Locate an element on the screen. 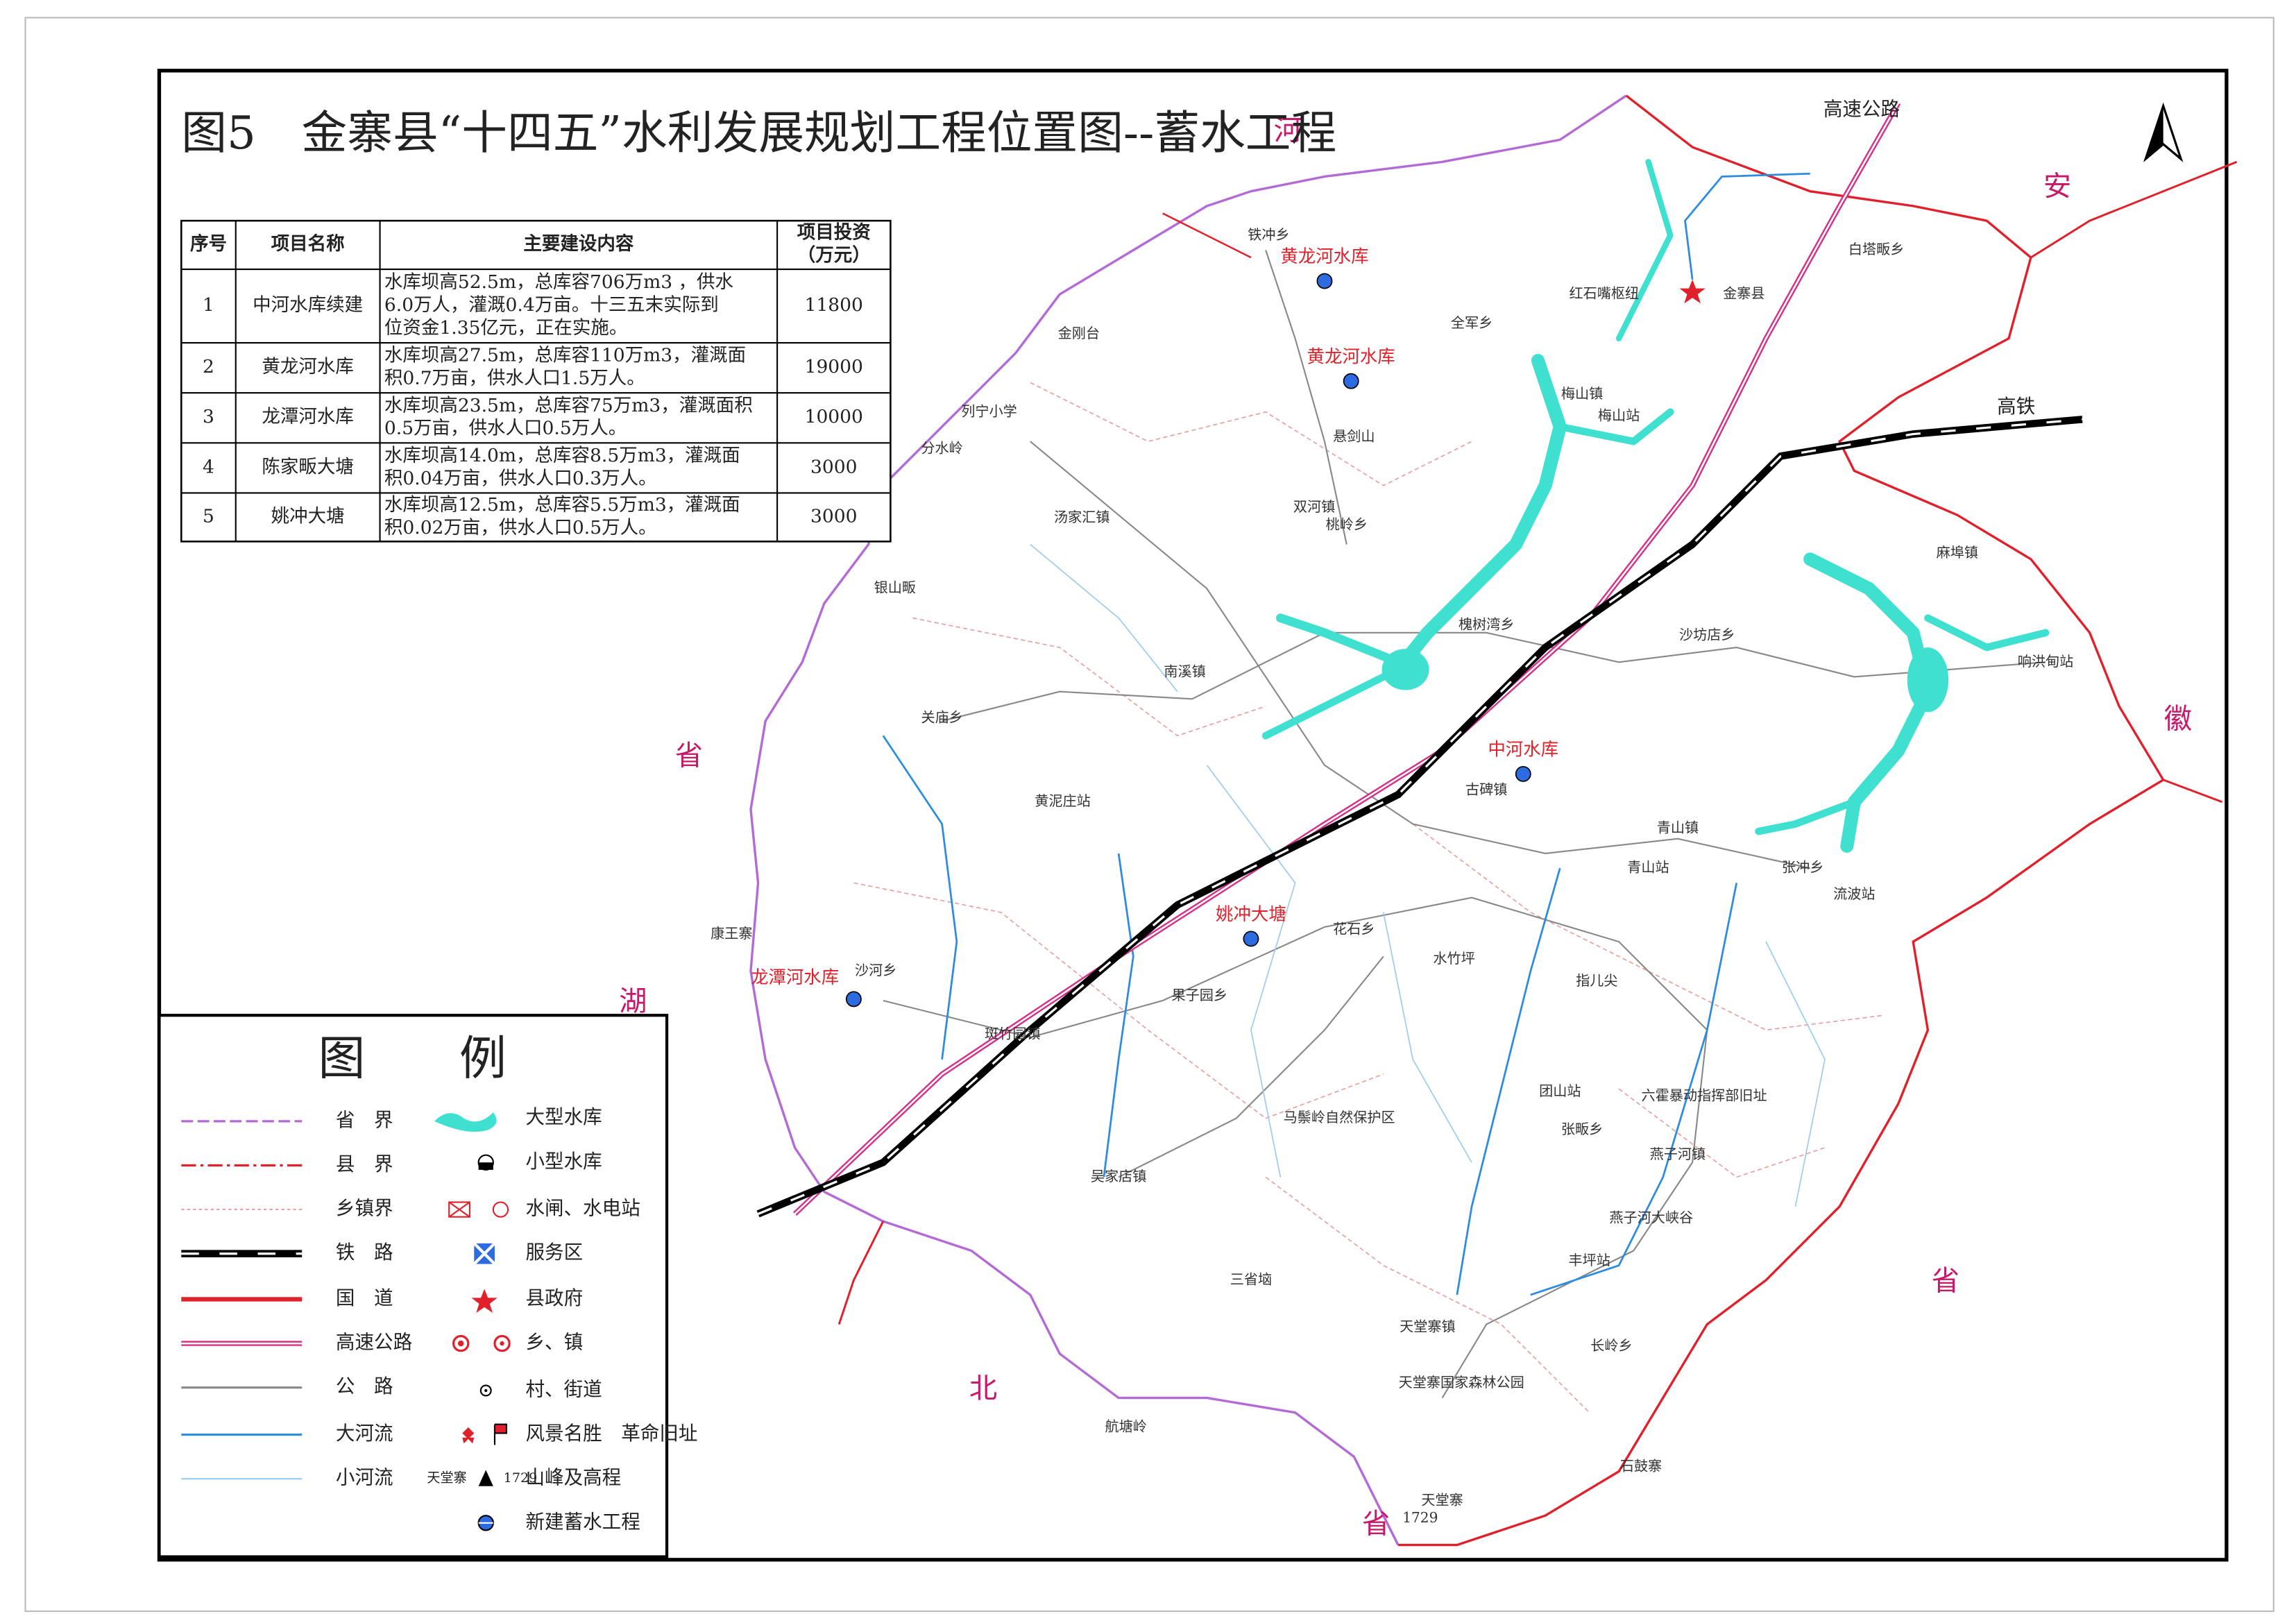 This screenshot has width=2296, height=1623. place-label: 指儿尖 is located at coordinates (1596, 980).